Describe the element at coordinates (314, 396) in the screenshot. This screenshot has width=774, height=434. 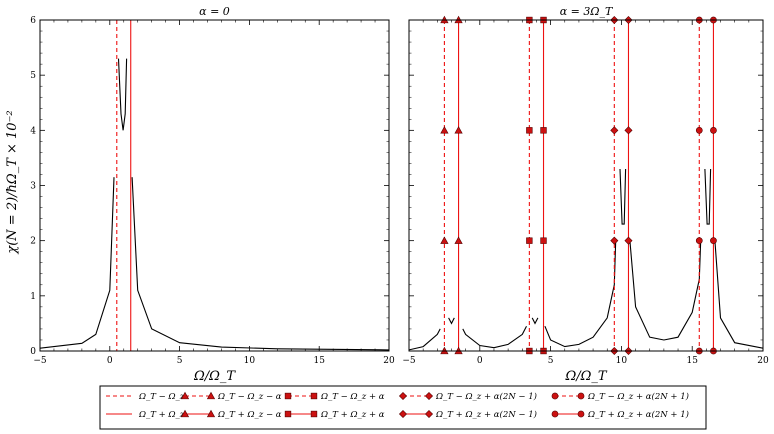
I see `legend-marker-4-b` at that location.